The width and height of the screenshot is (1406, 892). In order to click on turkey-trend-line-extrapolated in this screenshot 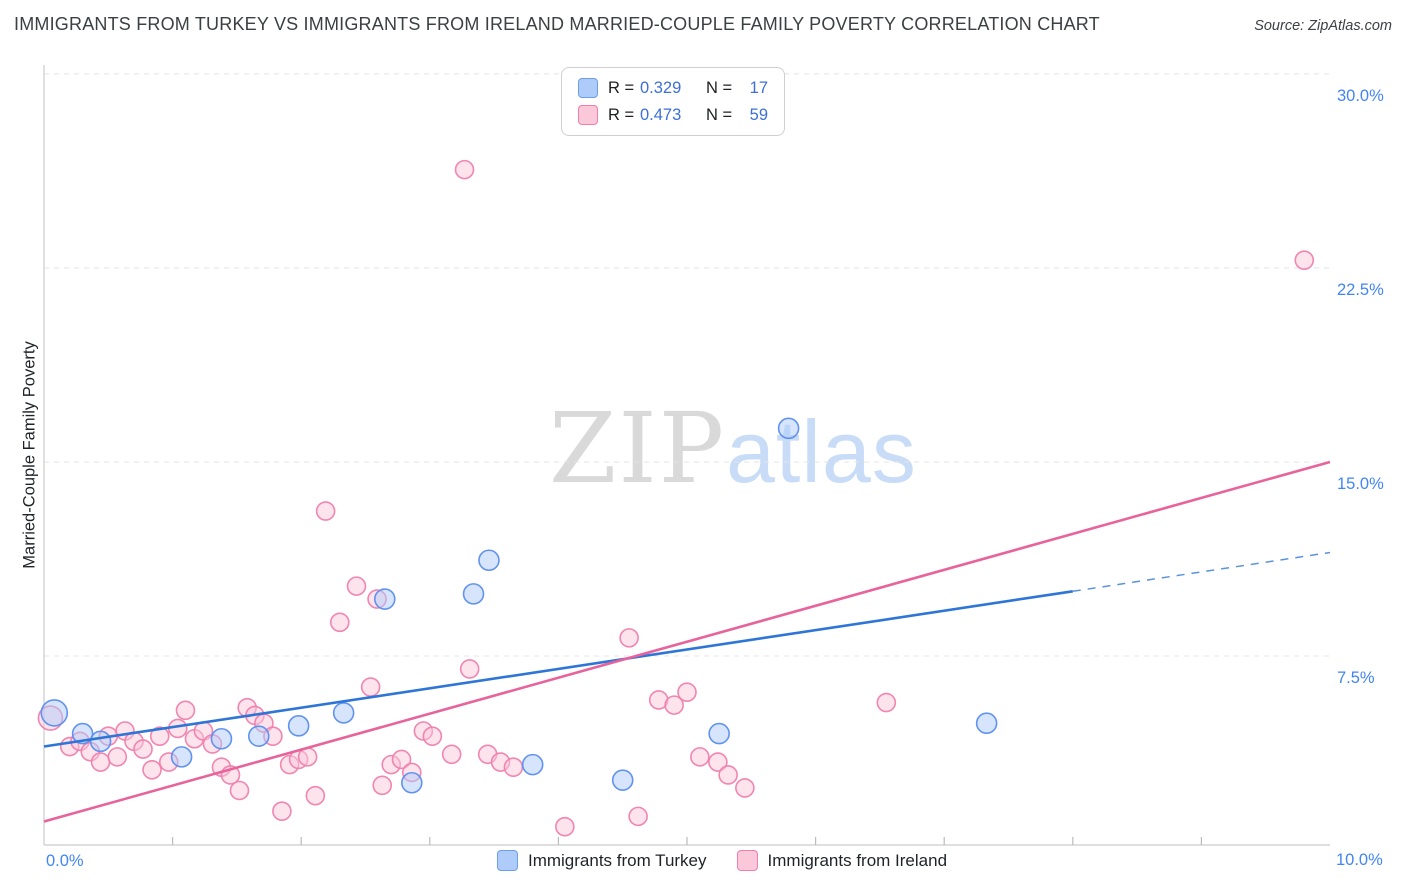, I will do `click(1201, 572)`.